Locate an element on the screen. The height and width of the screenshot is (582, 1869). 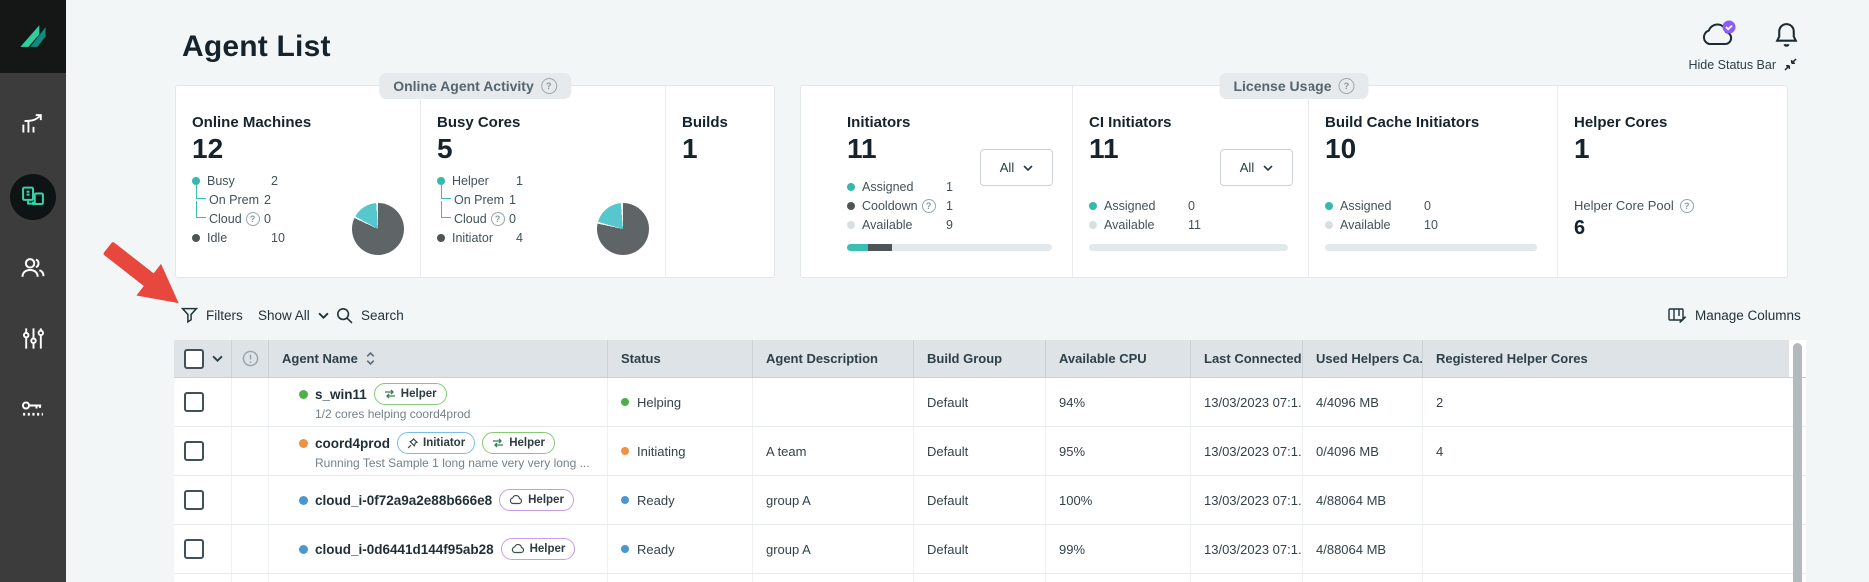
table-toolbar: Filters Show All Search Manage Columns is located at coordinates (990, 315).